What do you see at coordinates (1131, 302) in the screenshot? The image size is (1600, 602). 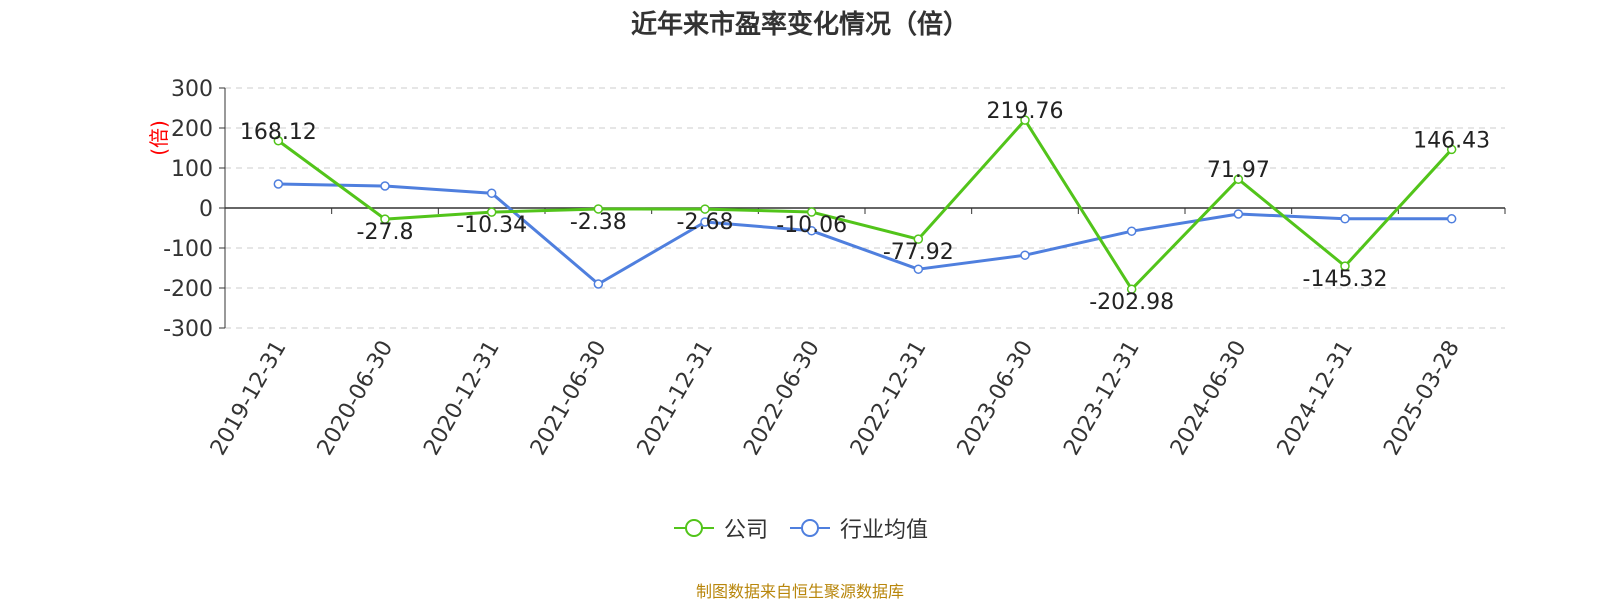 I see `data-label-company: -202.98` at bounding box center [1131, 302].